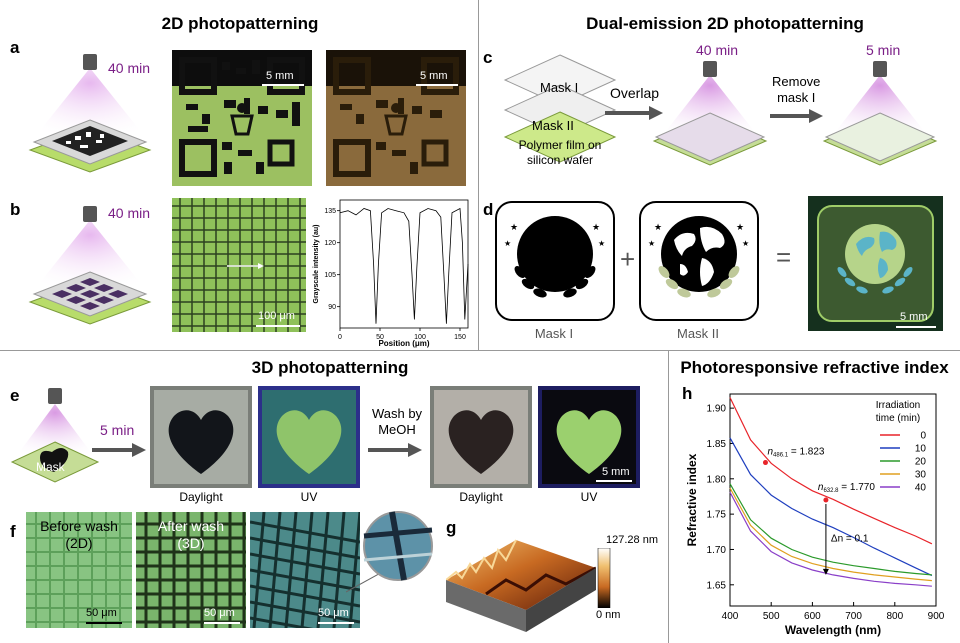 Image resolution: width=960 pixels, height=643 pixels. Describe the element at coordinates (521, 585) in the screenshot. I see `afm-surface-3d` at that location.